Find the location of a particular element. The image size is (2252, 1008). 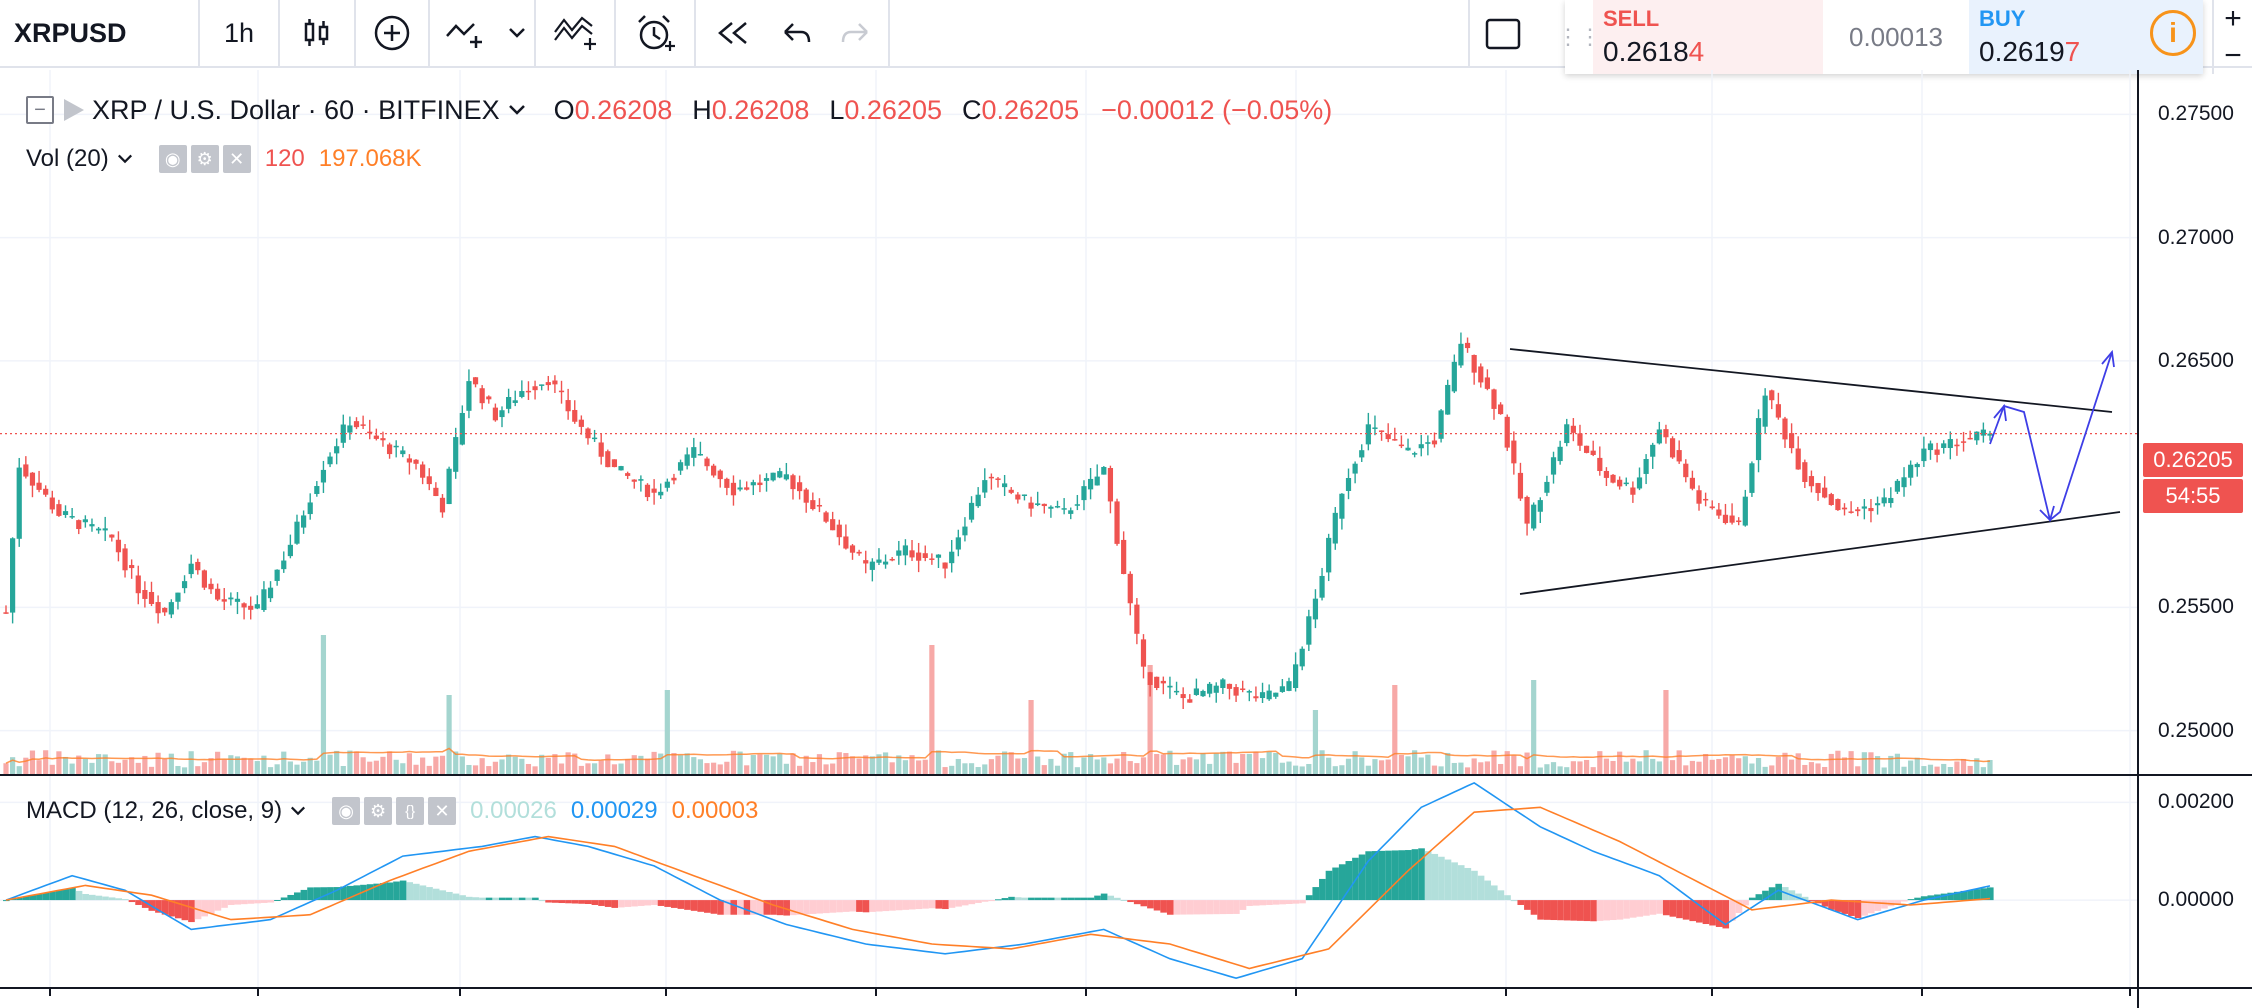

zoom-out-button: − is located at coordinates (2233, 55).